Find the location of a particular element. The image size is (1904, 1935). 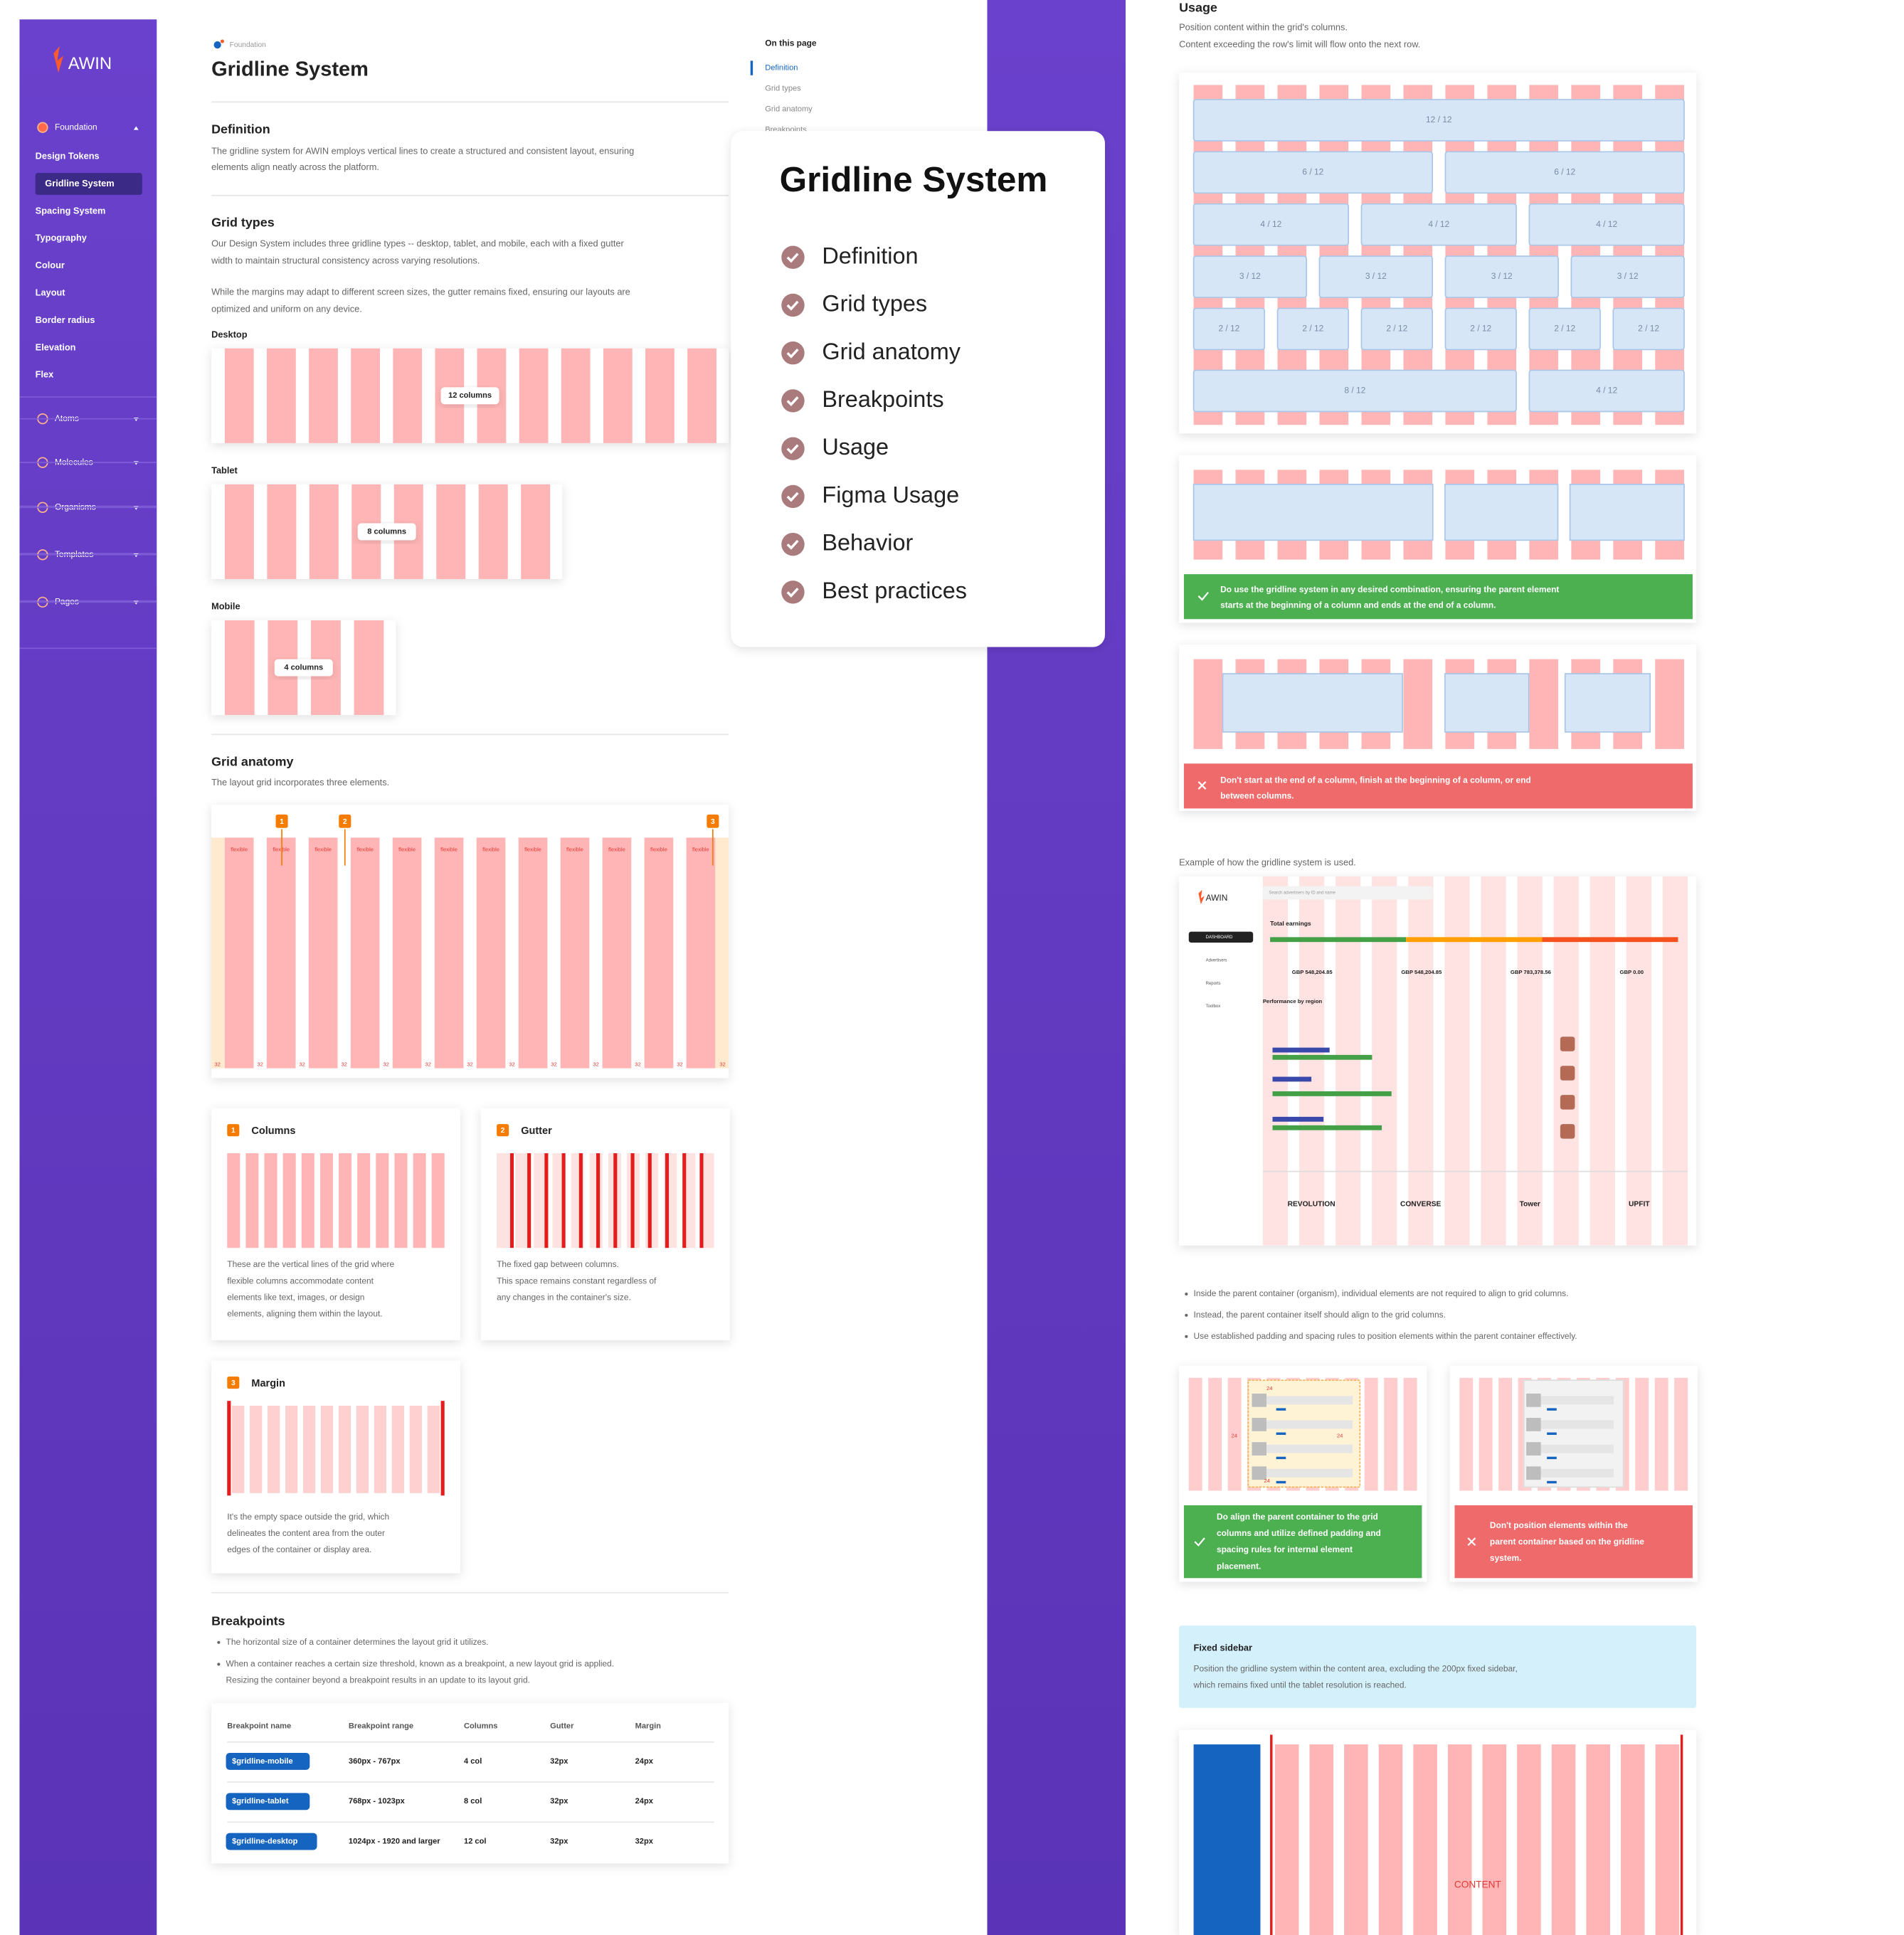

margin-line is located at coordinates (1681, 1834).